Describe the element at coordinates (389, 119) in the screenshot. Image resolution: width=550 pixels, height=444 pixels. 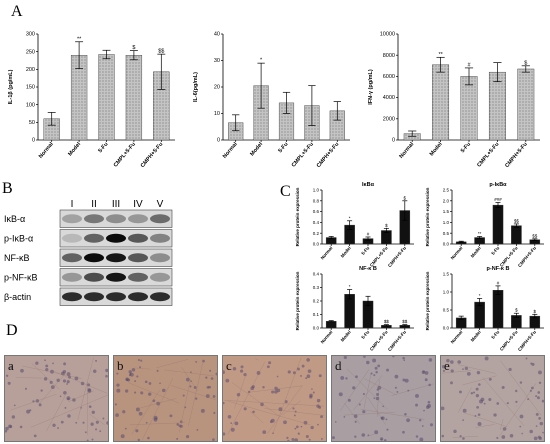
I see `y-tick-label: 2000` at that location.